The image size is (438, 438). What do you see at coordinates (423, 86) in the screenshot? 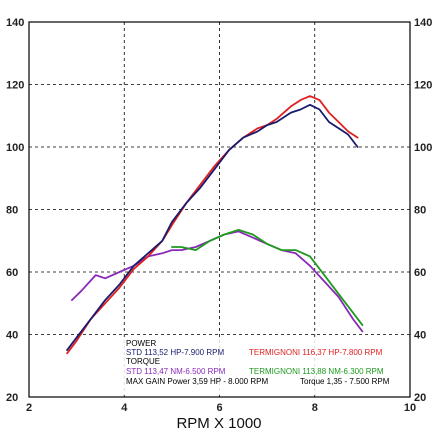
I see `y-tick-label-right: 120` at bounding box center [423, 86].